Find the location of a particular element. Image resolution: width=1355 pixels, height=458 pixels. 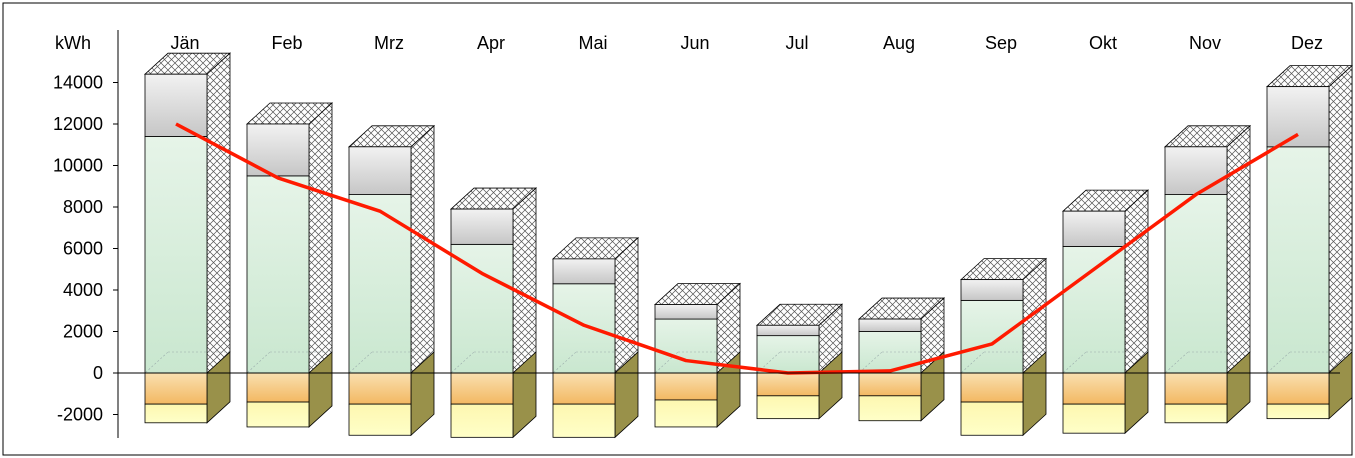

x-tick-label: Sep is located at coordinates (1001, 43).